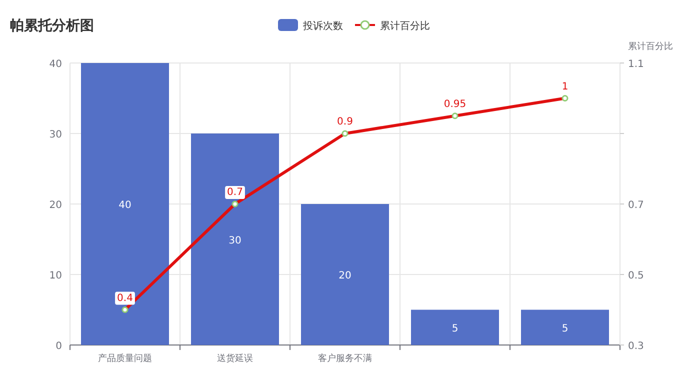 This screenshot has height=385, width=679. Describe the element at coordinates (52, 26) in the screenshot. I see `chart-title: 帕累托分析图` at that location.